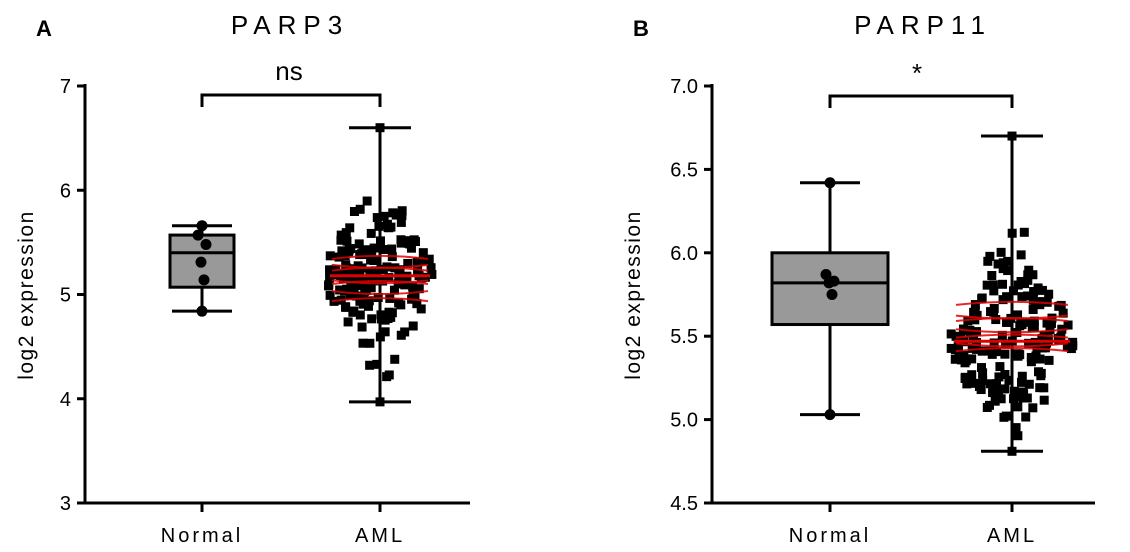  I want to click on panel-a-y-axis-label: log2 expression, so click(26, 295).